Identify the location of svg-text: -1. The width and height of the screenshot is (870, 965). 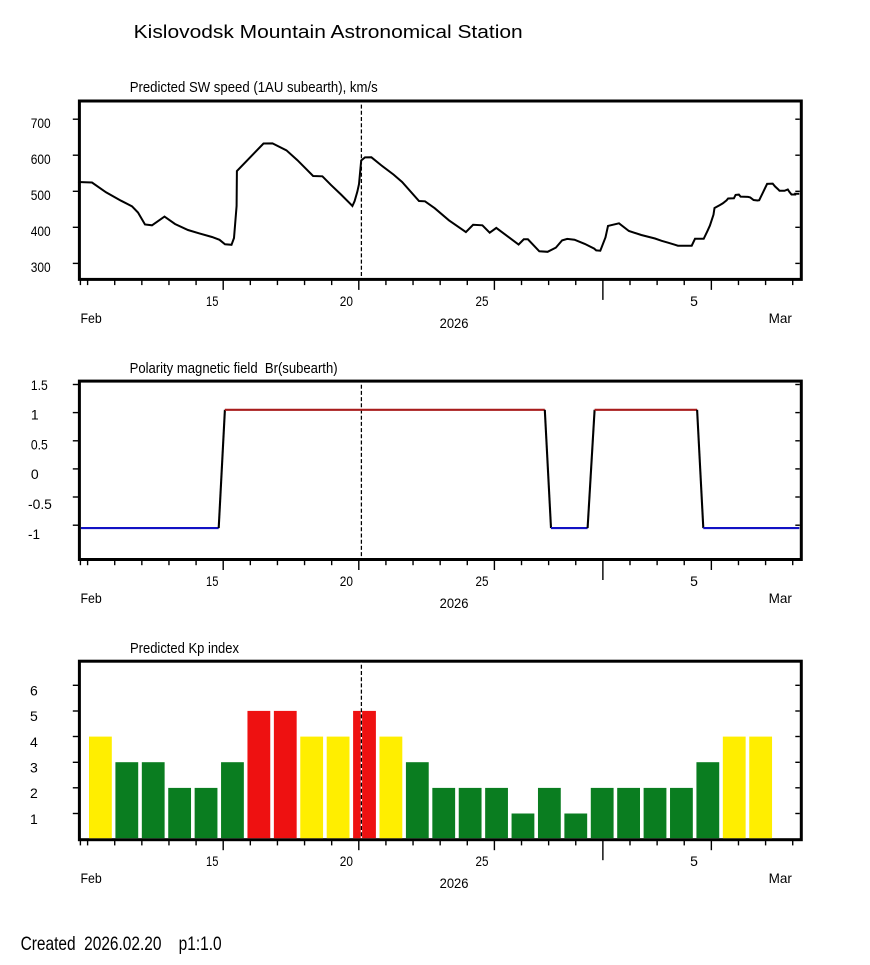
(34, 534).